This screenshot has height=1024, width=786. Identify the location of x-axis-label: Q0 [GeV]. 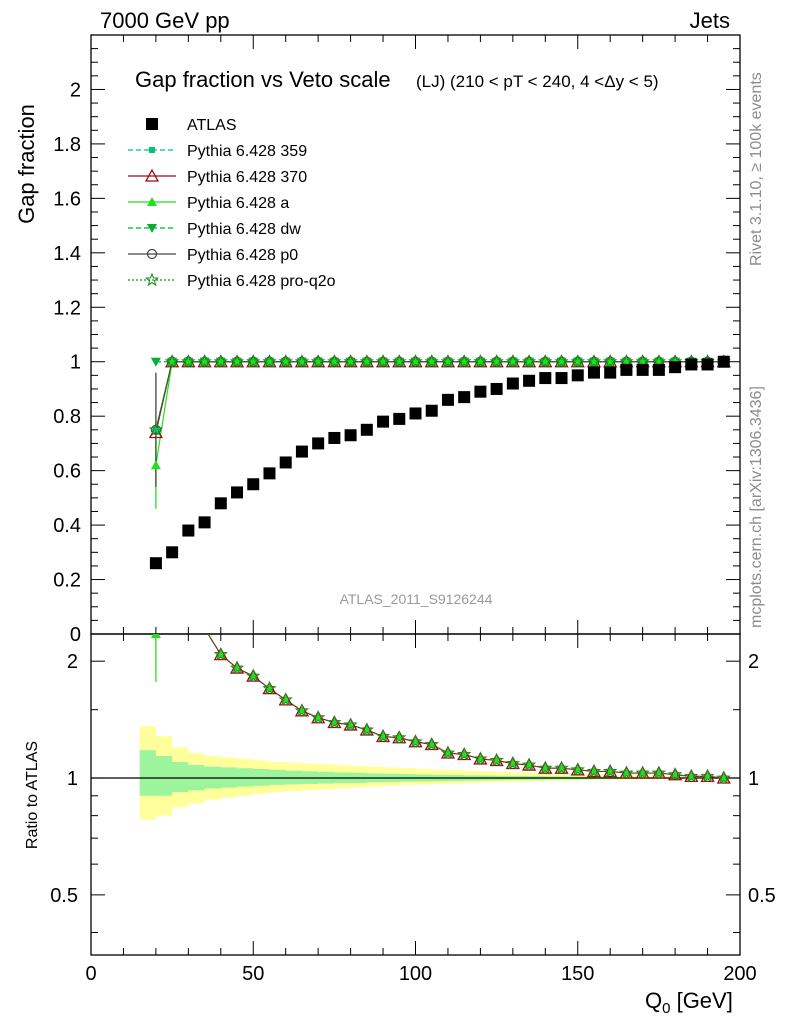
(689, 1002).